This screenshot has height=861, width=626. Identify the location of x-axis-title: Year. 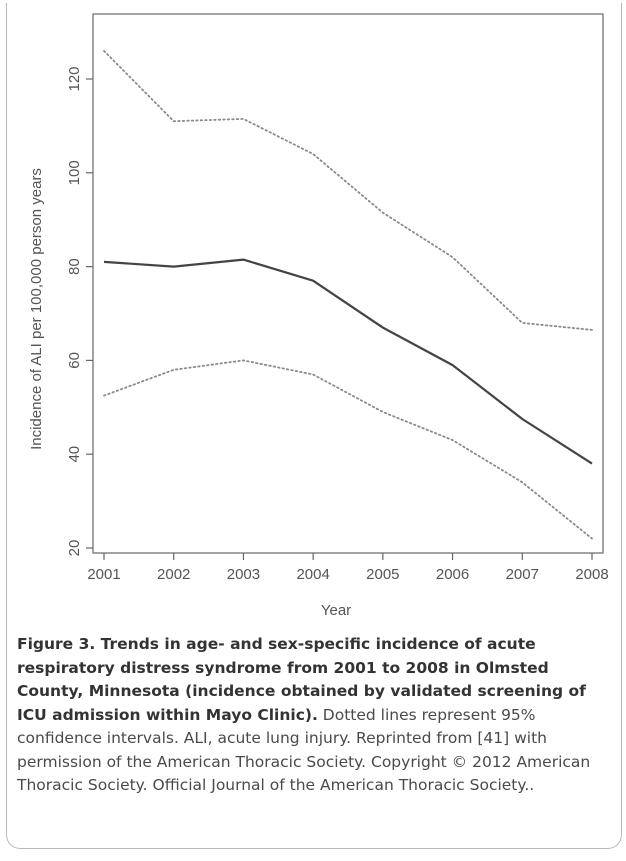
(336, 610).